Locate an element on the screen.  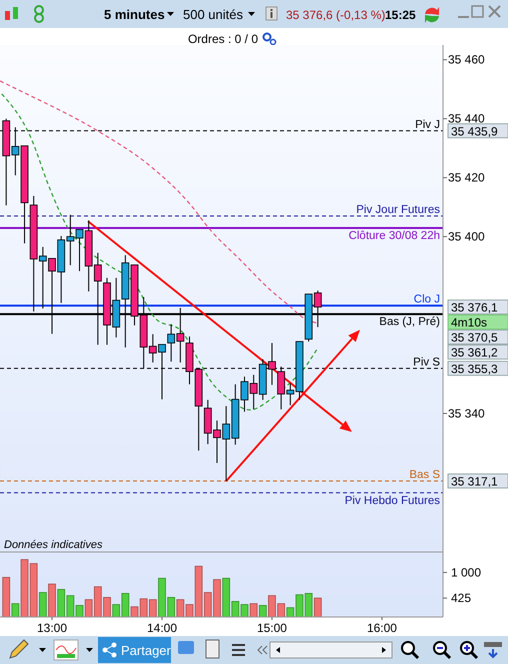
ref-line-label: Clôture 30/08 22h is located at coordinates (394, 236).